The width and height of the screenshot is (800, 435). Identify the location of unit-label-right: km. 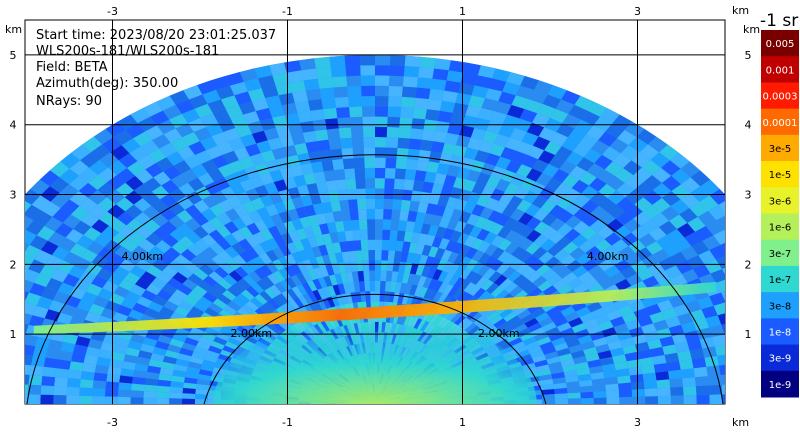
(751, 29).